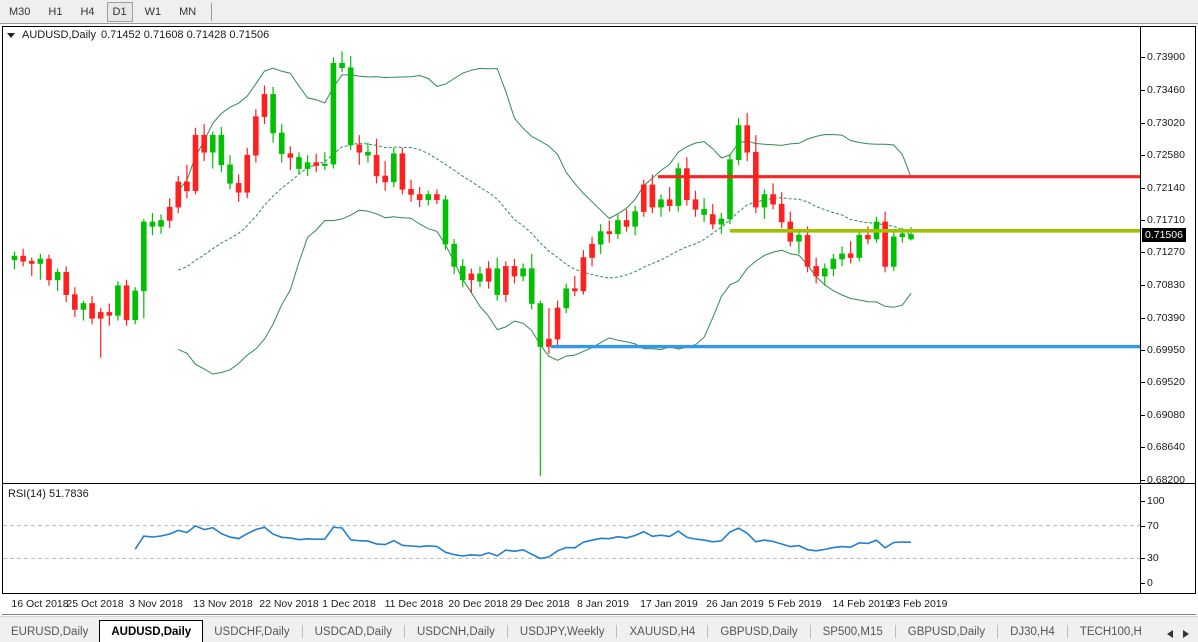 The image size is (1198, 642). What do you see at coordinates (540, 604) in the screenshot?
I see `time-axis-label: 29 Dec 2018` at bounding box center [540, 604].